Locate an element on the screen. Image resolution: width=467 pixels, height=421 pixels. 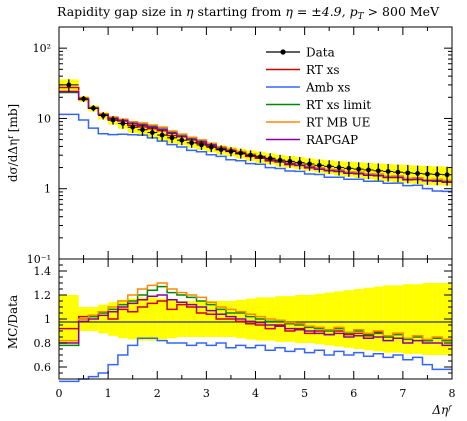
legend-label: RT xs limit is located at coordinates (338, 105).